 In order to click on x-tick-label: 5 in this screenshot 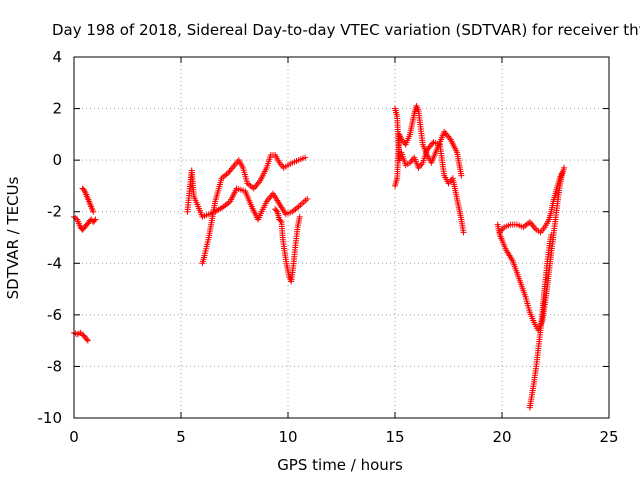, I will do `click(181, 437)`.